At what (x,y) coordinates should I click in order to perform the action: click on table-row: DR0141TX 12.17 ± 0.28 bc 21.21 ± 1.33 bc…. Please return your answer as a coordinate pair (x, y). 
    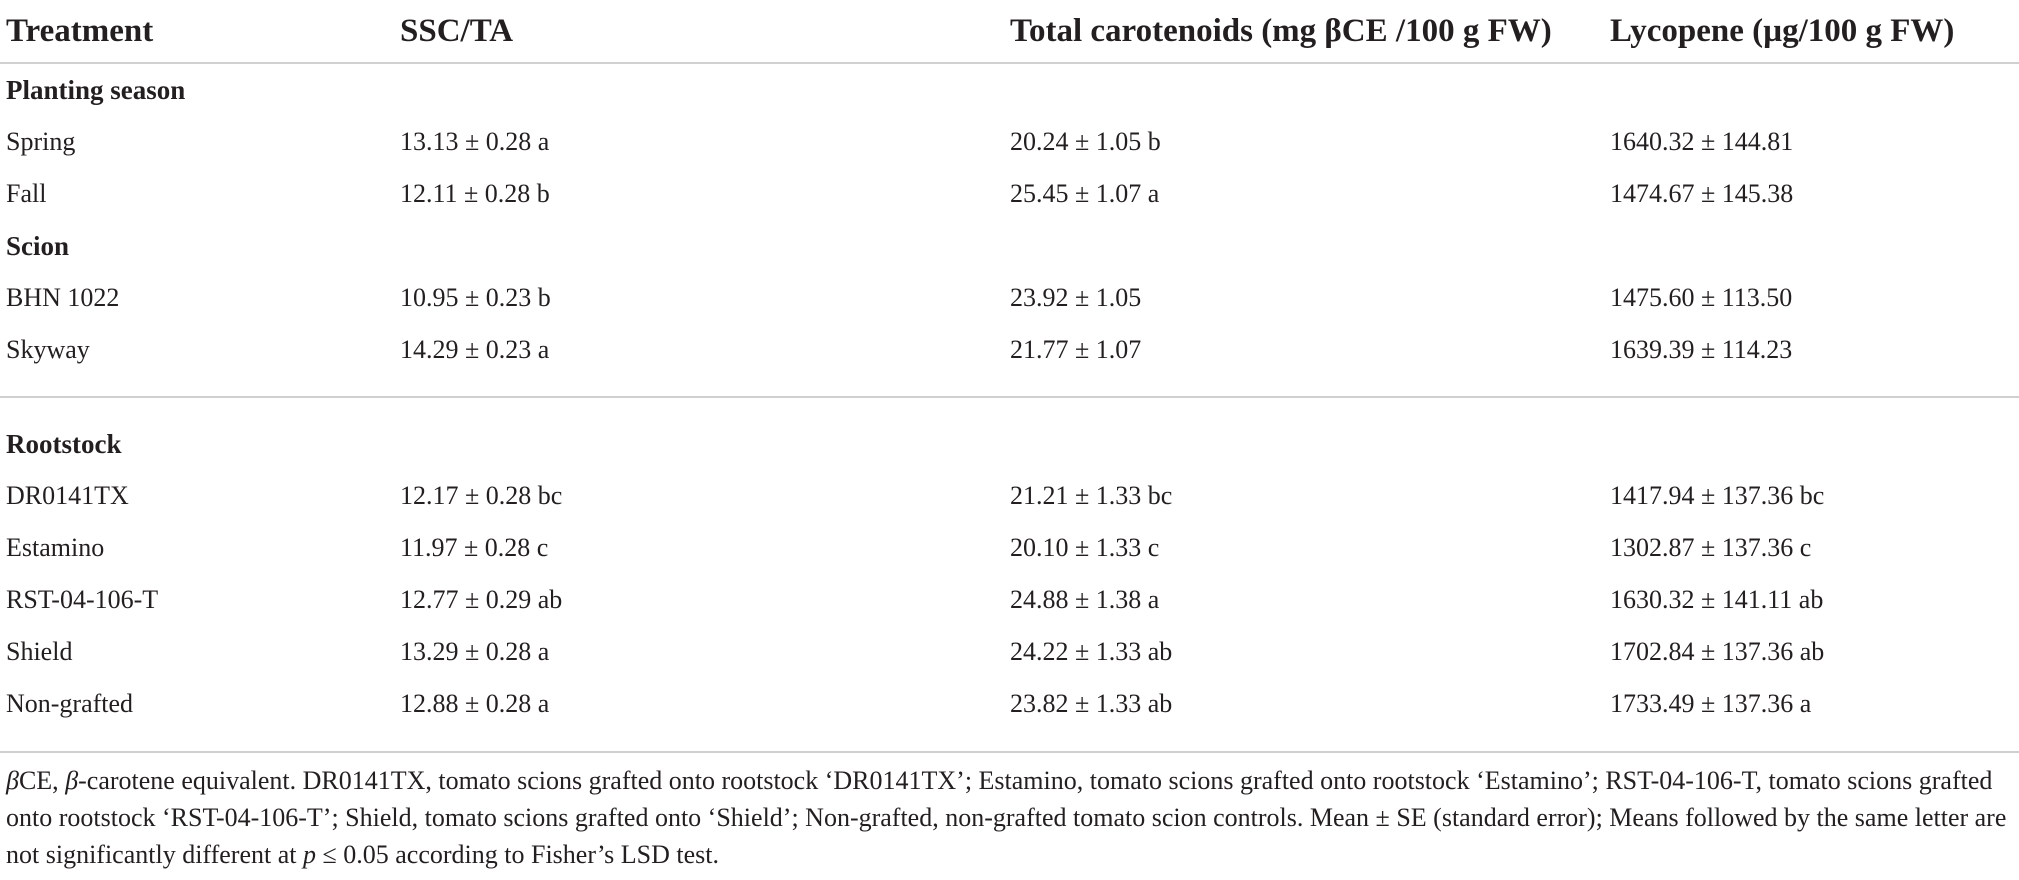
    Looking at the image, I should click on (1009, 496).